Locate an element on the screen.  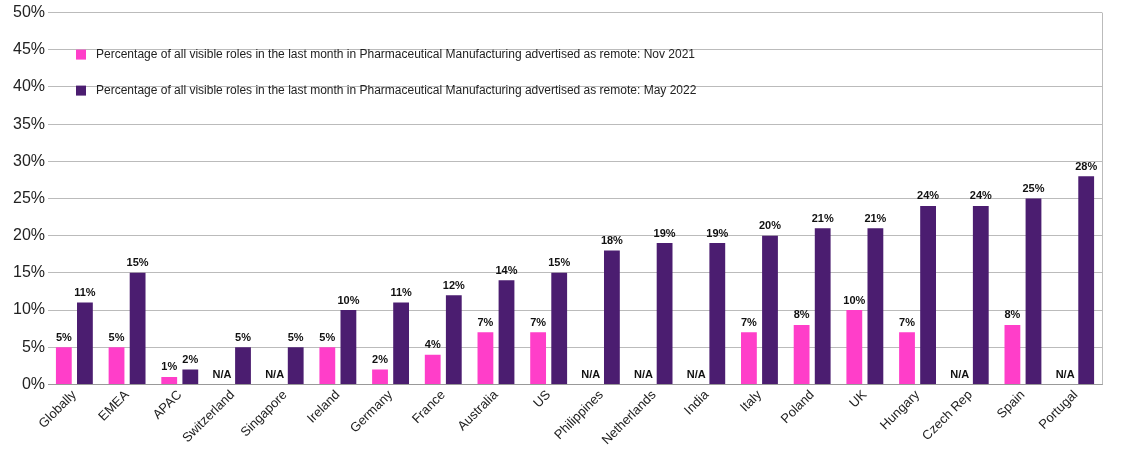
y-tick-label: 25% is located at coordinates (29, 197).